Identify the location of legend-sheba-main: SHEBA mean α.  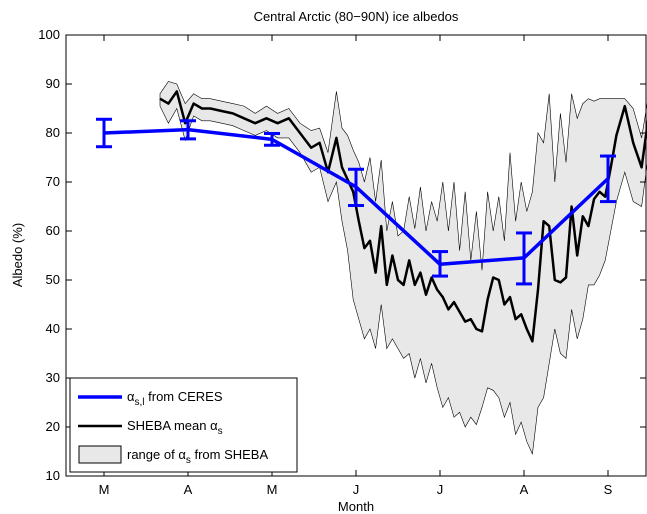
(172, 425).